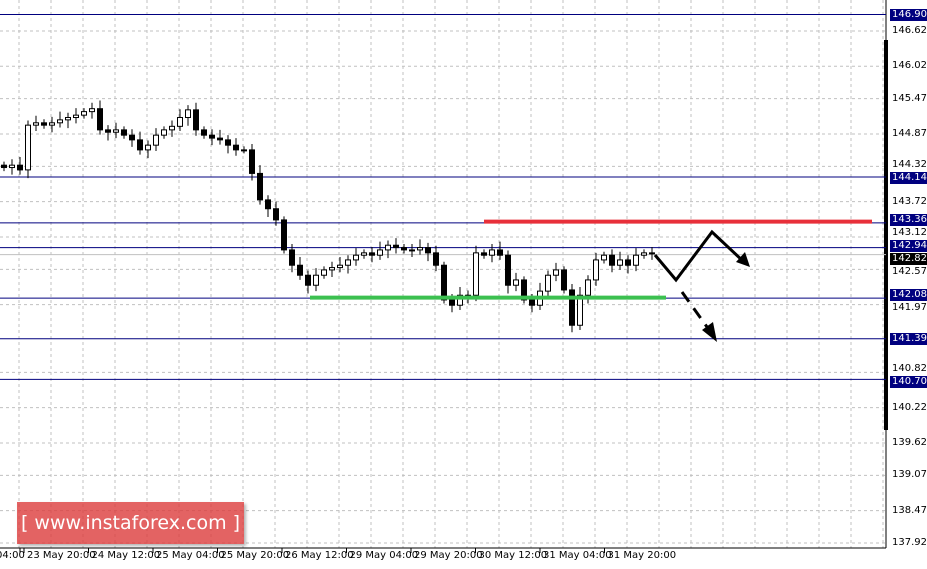 Image resolution: width=927 pixels, height=569 pixels. Describe the element at coordinates (908, 294) in the screenshot. I see `level-price-label: 142.08` at that location.